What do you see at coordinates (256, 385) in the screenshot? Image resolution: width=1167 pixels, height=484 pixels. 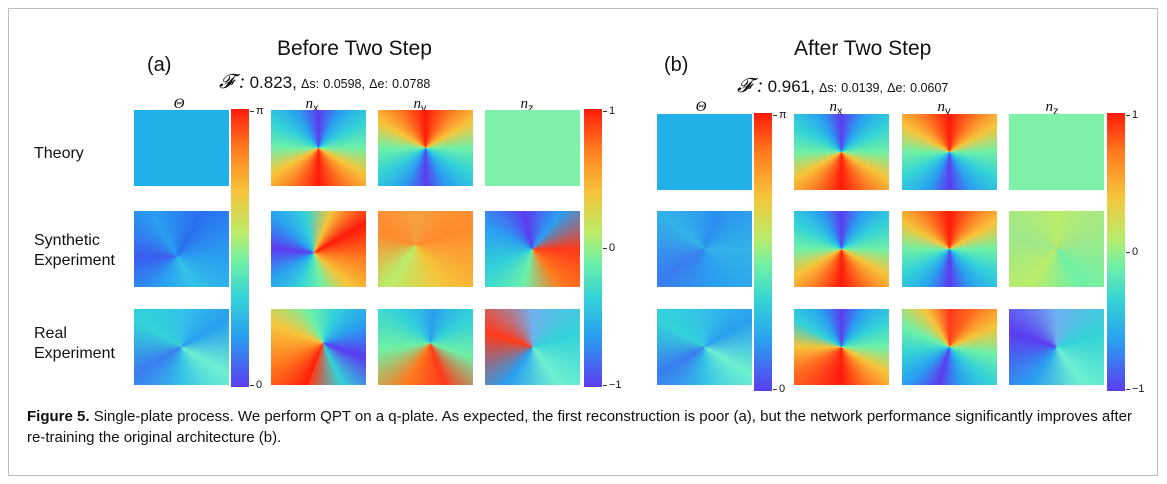 I see `tick-theta-bottom-a: 0` at bounding box center [256, 385].